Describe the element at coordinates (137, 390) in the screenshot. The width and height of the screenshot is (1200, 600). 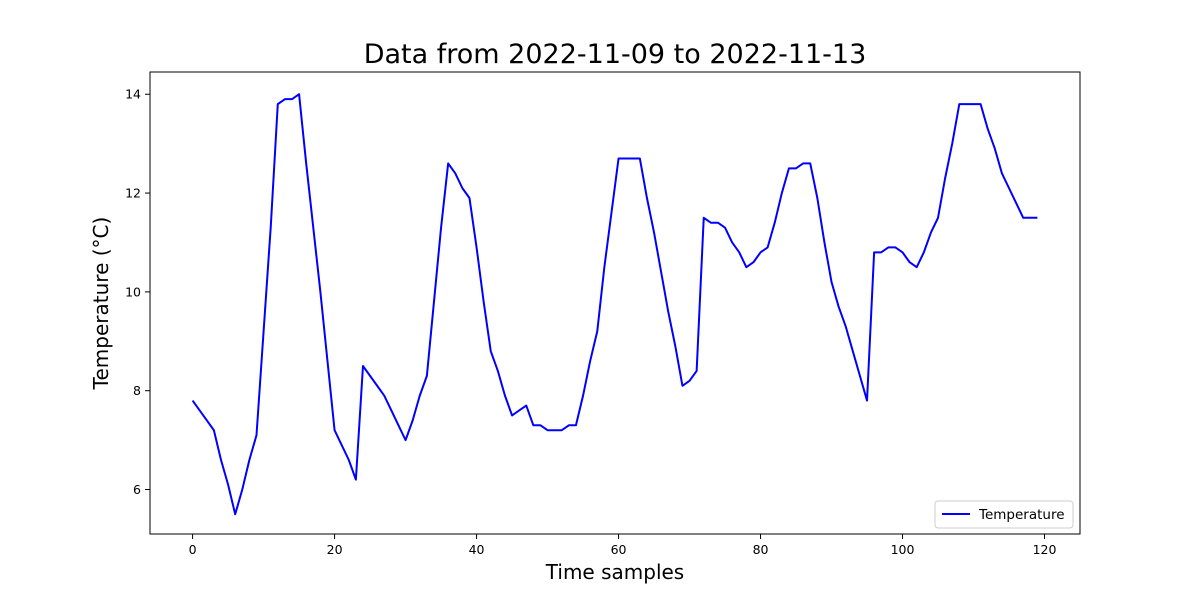
I see `y-tick-label: 8` at that location.